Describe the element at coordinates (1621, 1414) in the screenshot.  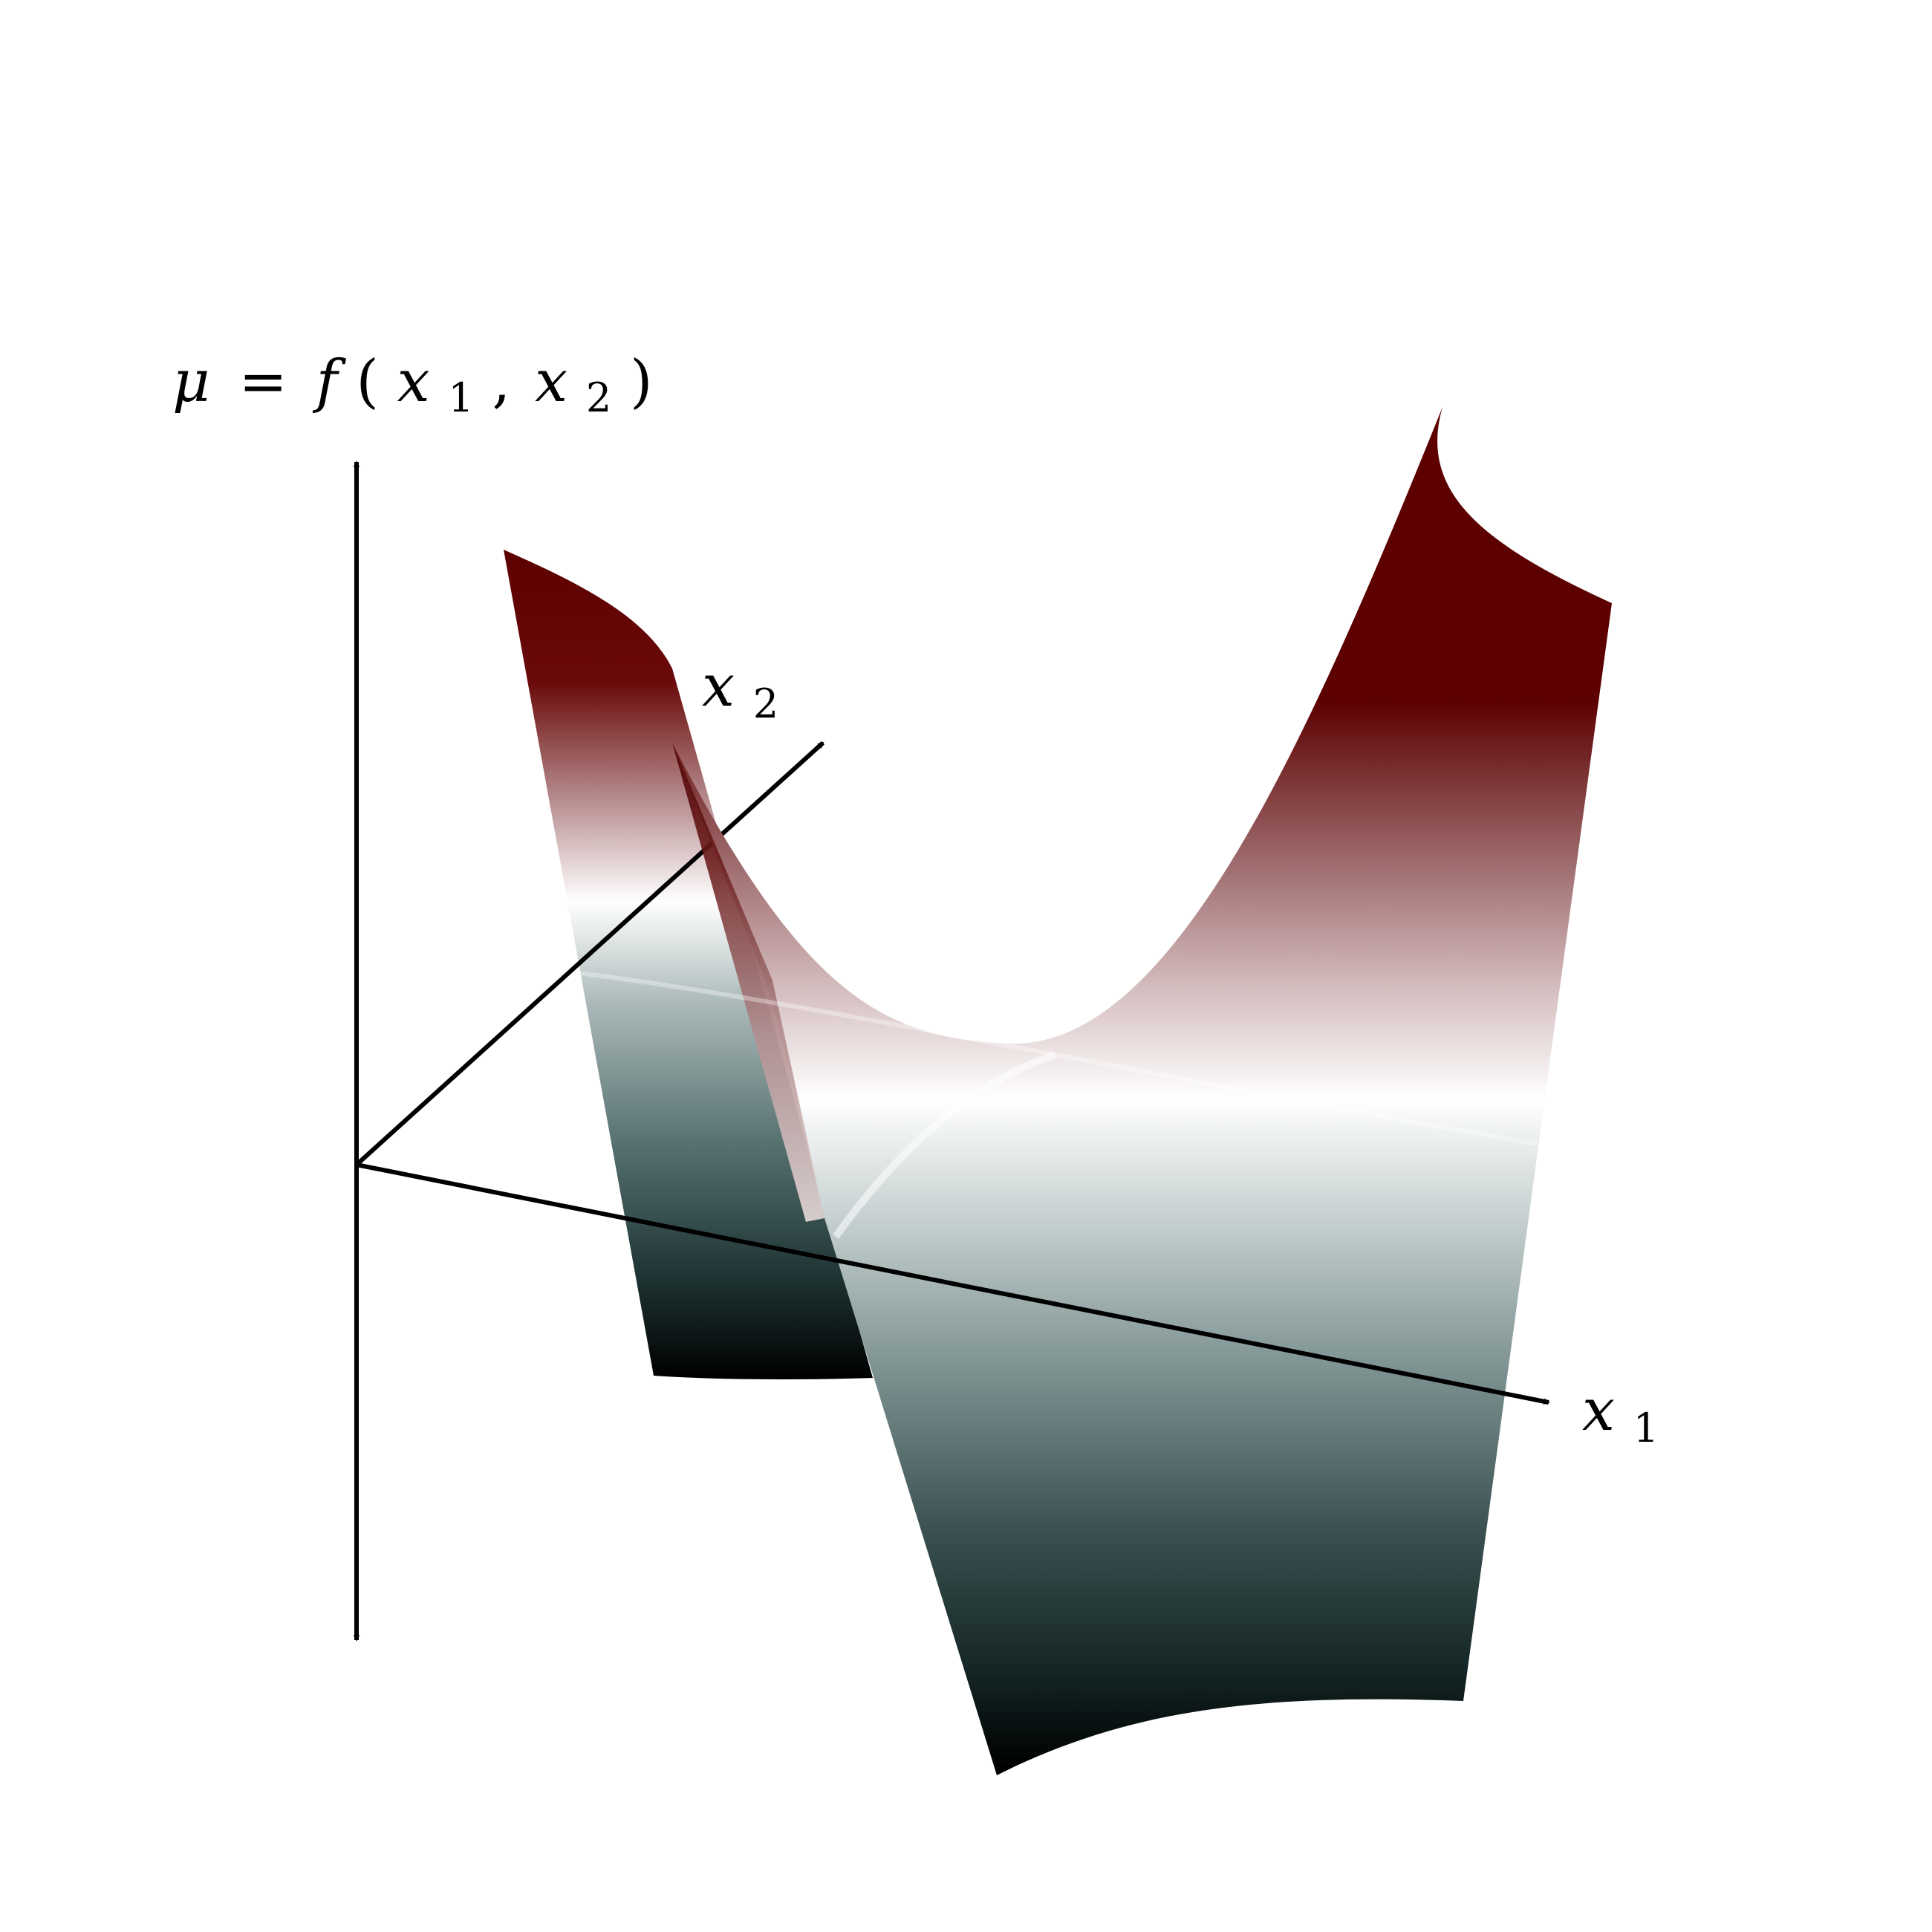
I see `x1-axis-label: x 1` at that location.